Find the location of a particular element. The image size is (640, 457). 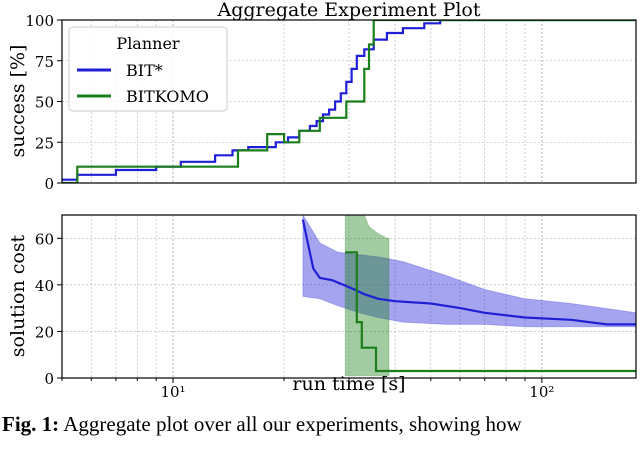

cost-x-ticks: 10¹ 10² is located at coordinates (307, 389).